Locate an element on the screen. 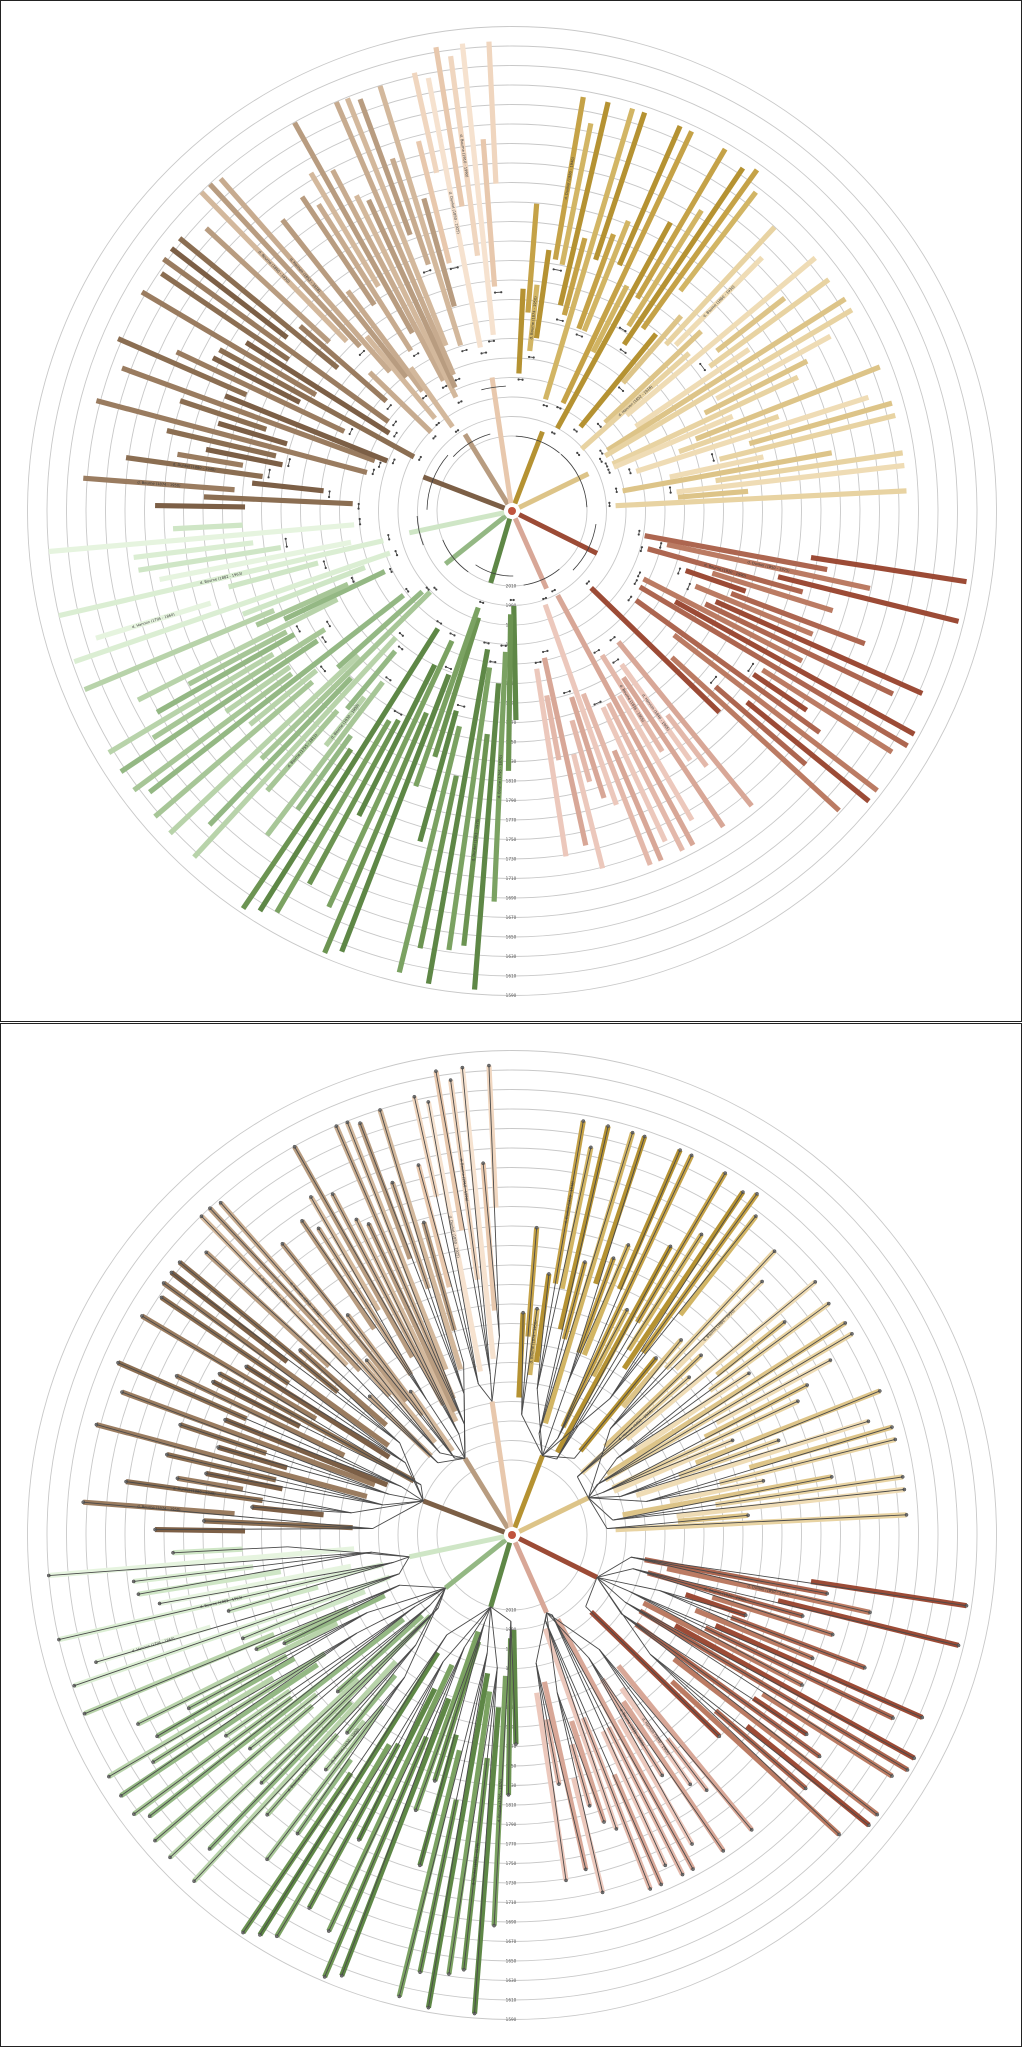 The width and height of the screenshot is (1024, 2048). year-ring is located at coordinates (512, 511).